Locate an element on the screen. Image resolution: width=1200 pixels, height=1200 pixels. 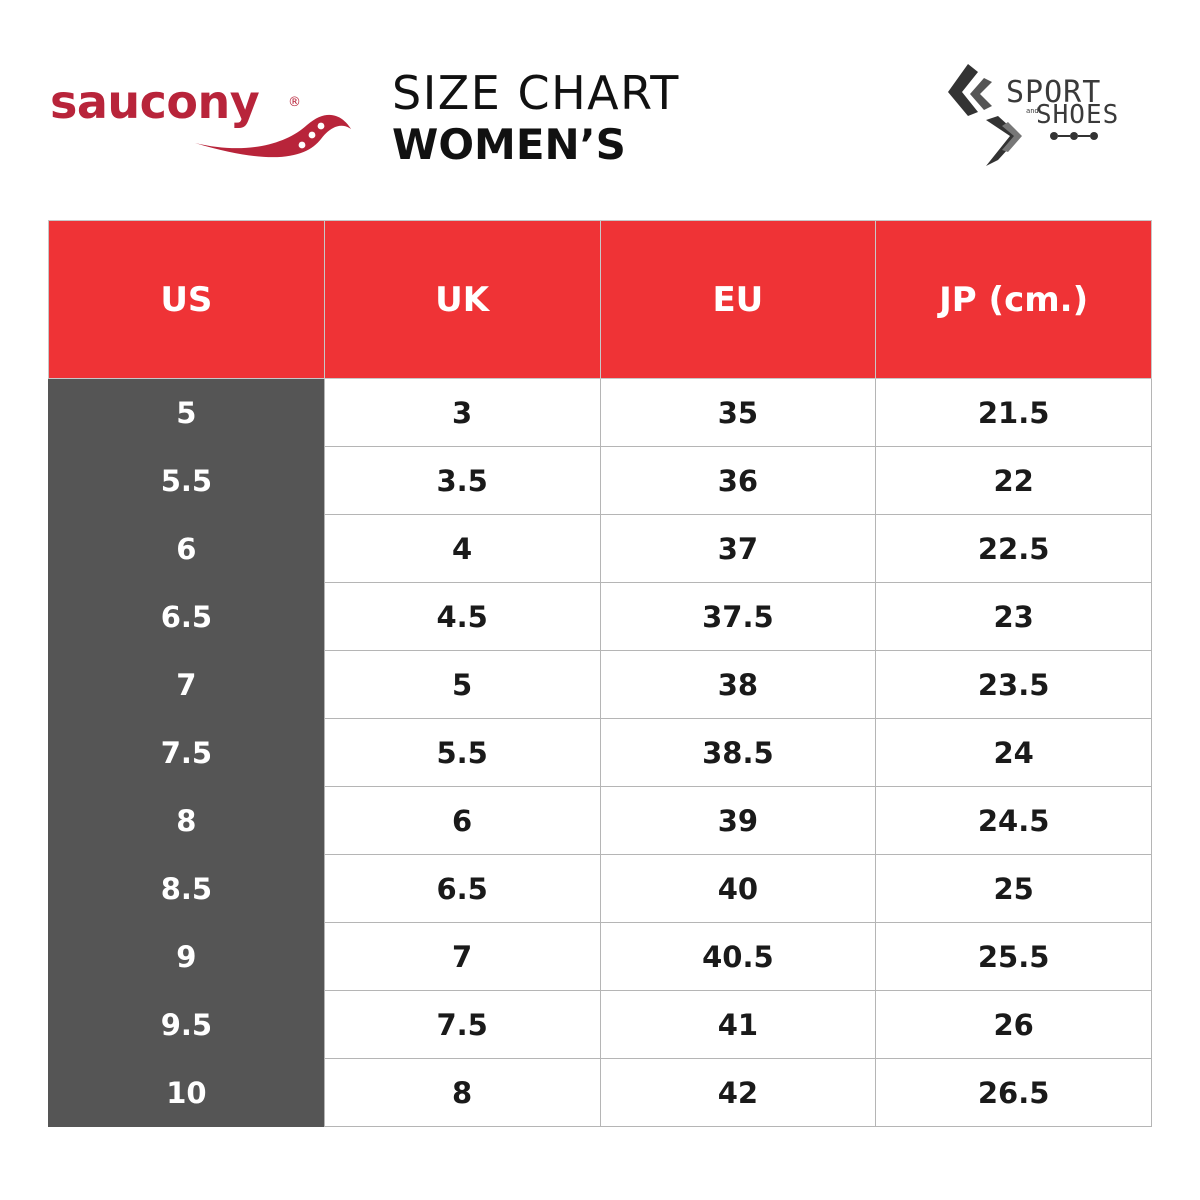
uk-size-cell: 7.5 is located at coordinates (462, 1024).